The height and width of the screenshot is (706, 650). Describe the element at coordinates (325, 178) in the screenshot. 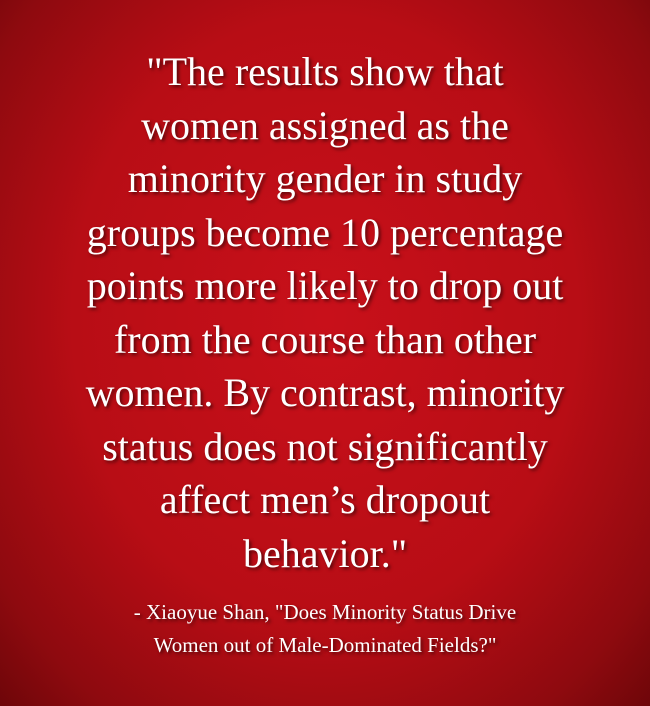

I see `quote-line: minority gender in study` at that location.